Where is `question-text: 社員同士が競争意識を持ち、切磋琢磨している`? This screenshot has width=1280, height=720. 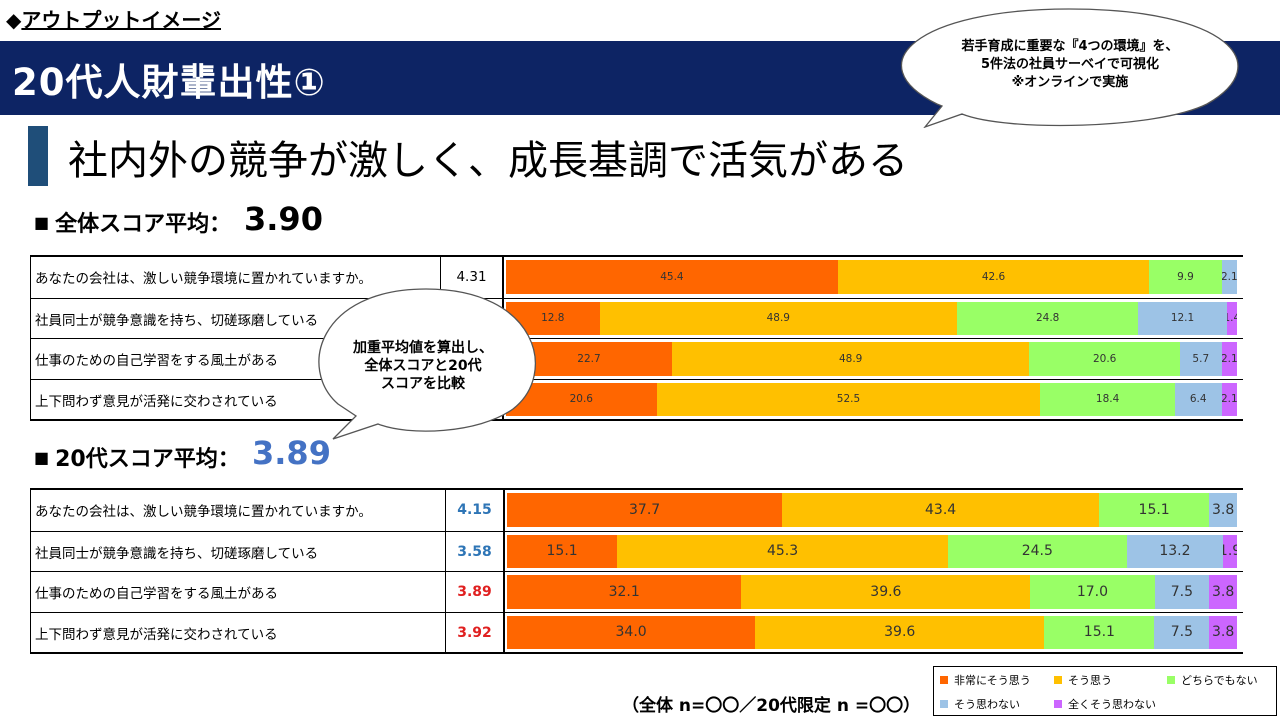 question-text: 社員同士が競争意識を持ち、切磋琢磨している is located at coordinates (237, 551).